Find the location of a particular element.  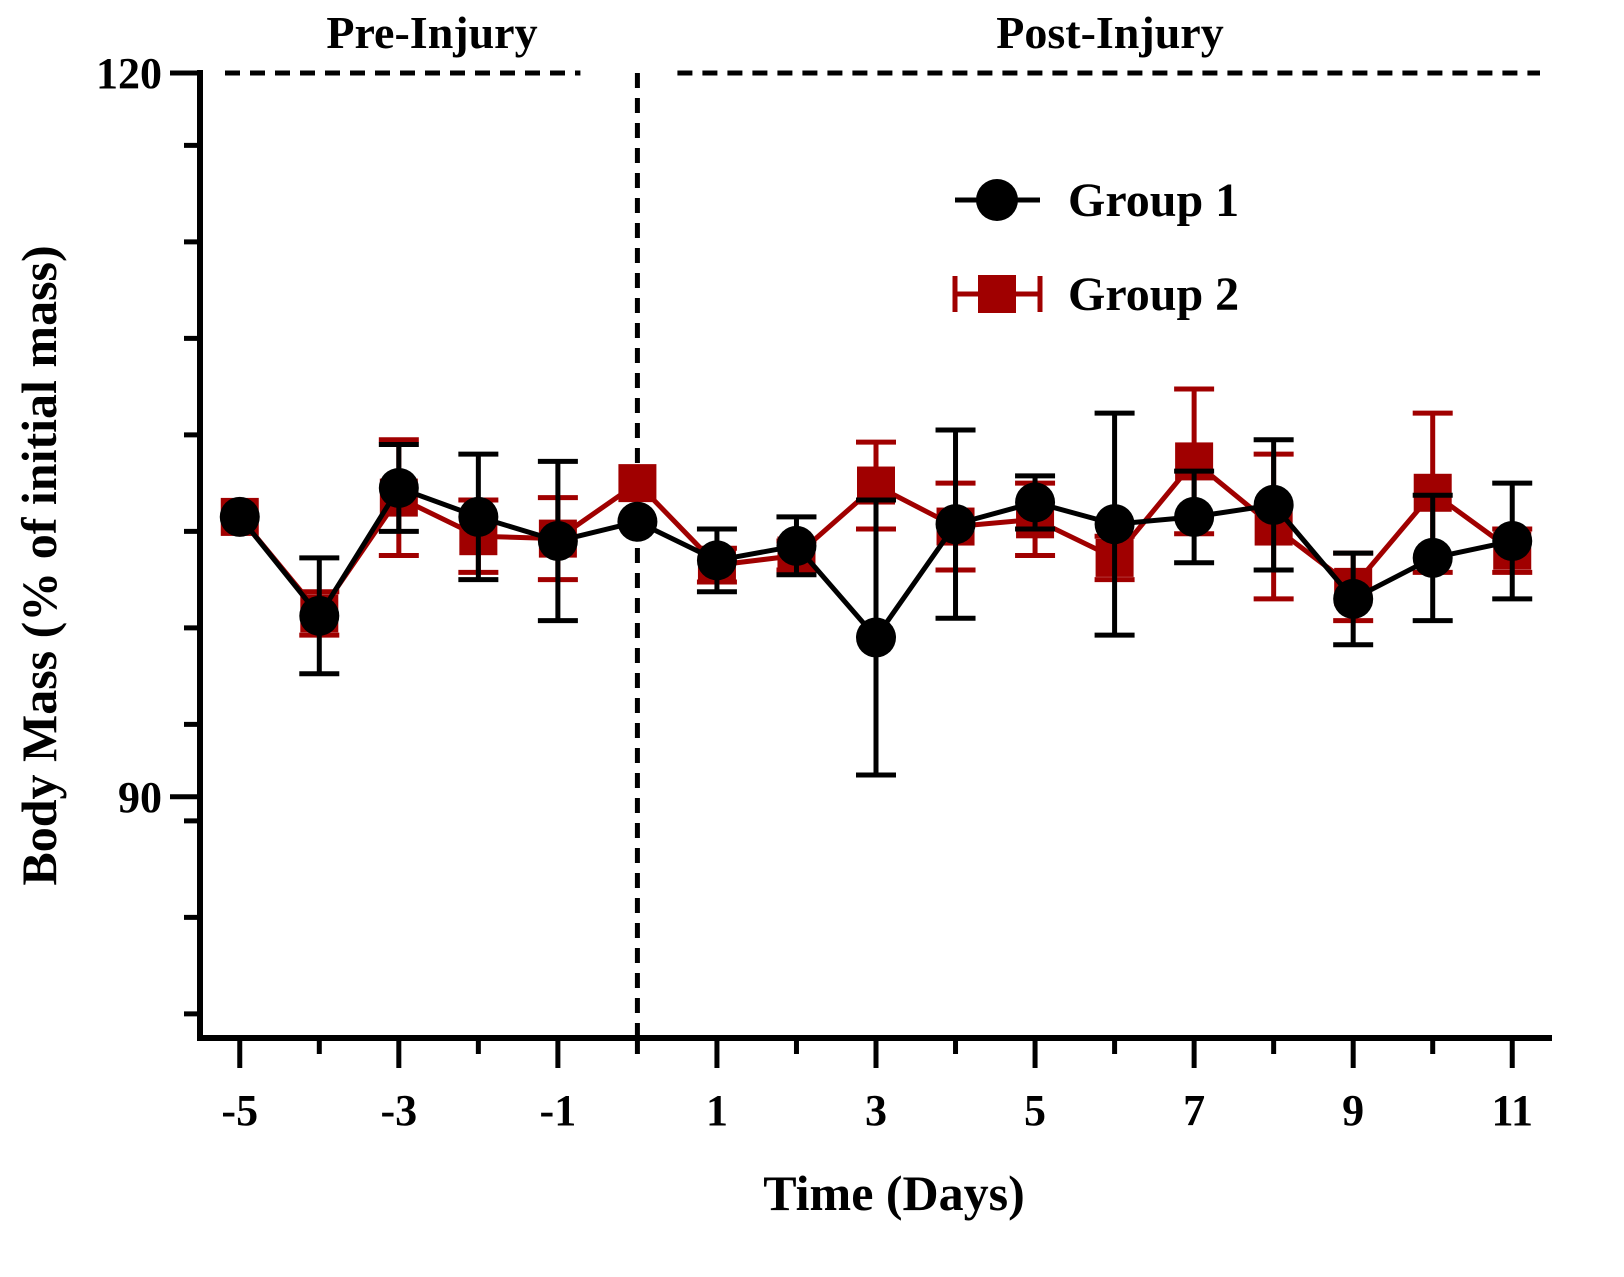

y-tick-label: 90 is located at coordinates (140, 797).